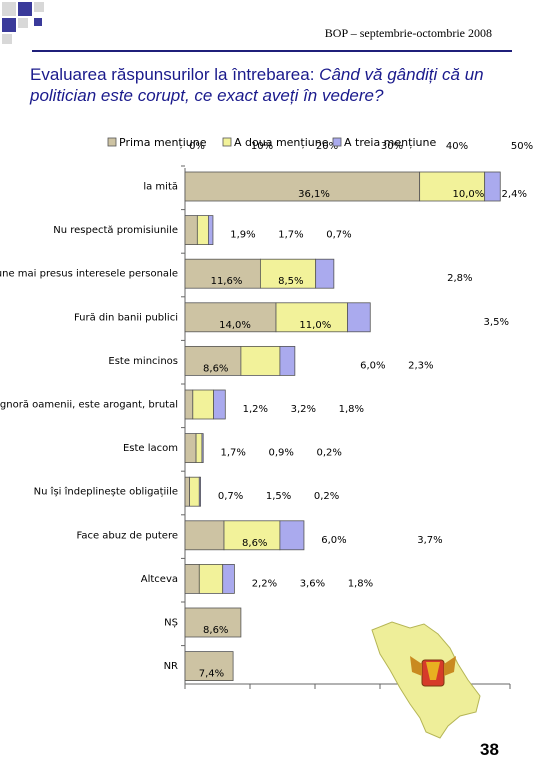 This screenshot has width=540, height=780. What do you see at coordinates (459, 278) in the screenshot?
I see `data-label: 2,8%` at bounding box center [459, 278].